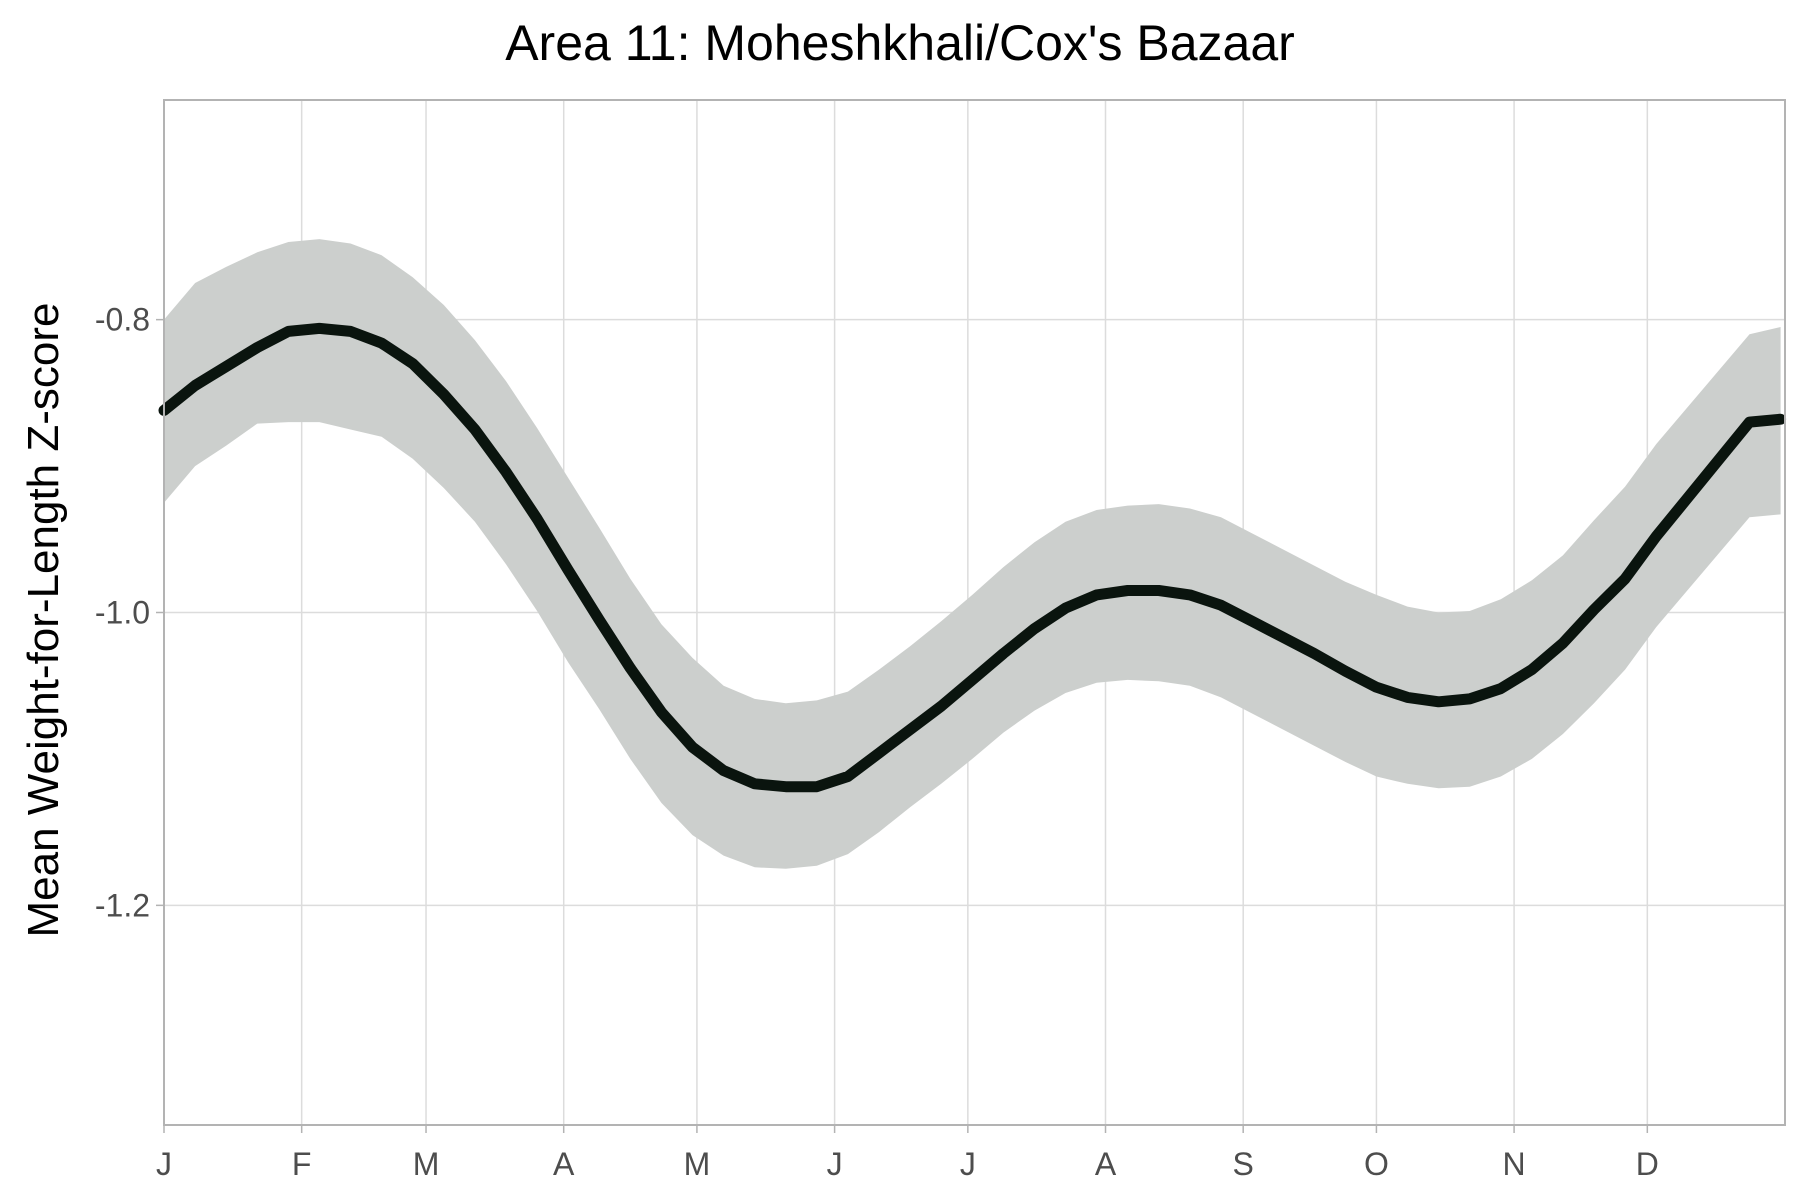 Image resolution: width=1800 pixels, height=1200 pixels. Describe the element at coordinates (122, 905) in the screenshot. I see `y-tick-label: -1.2` at that location.